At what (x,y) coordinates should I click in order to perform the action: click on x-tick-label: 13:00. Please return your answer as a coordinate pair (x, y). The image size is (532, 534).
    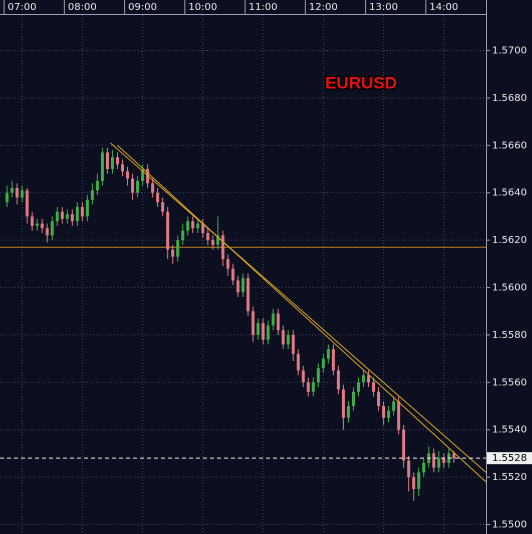
    Looking at the image, I should click on (383, 7).